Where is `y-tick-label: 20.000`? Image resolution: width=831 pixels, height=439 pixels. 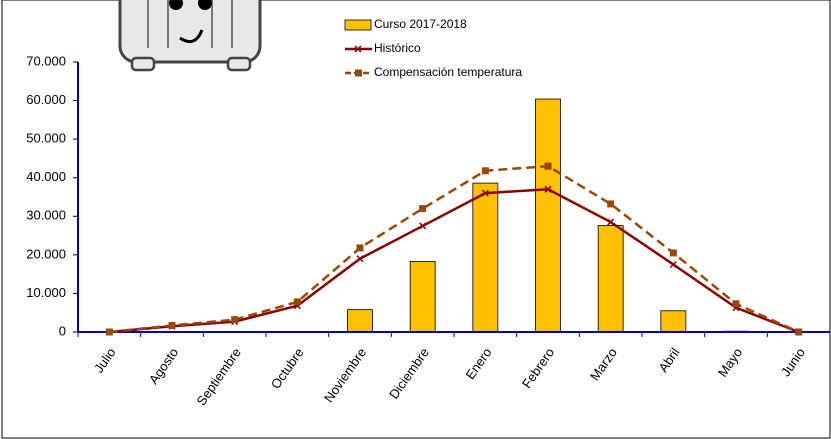 y-tick-label: 20.000 is located at coordinates (46, 253).